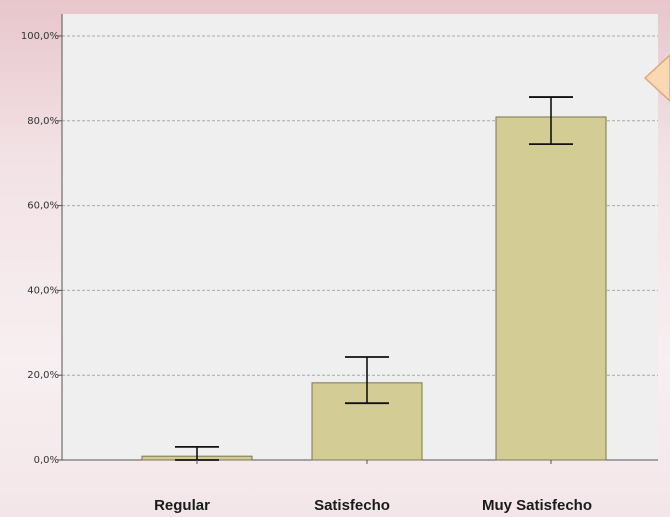 This screenshot has width=670, height=517. Describe the element at coordinates (46, 460) in the screenshot. I see `y-tick-label: 0,0%` at that location.